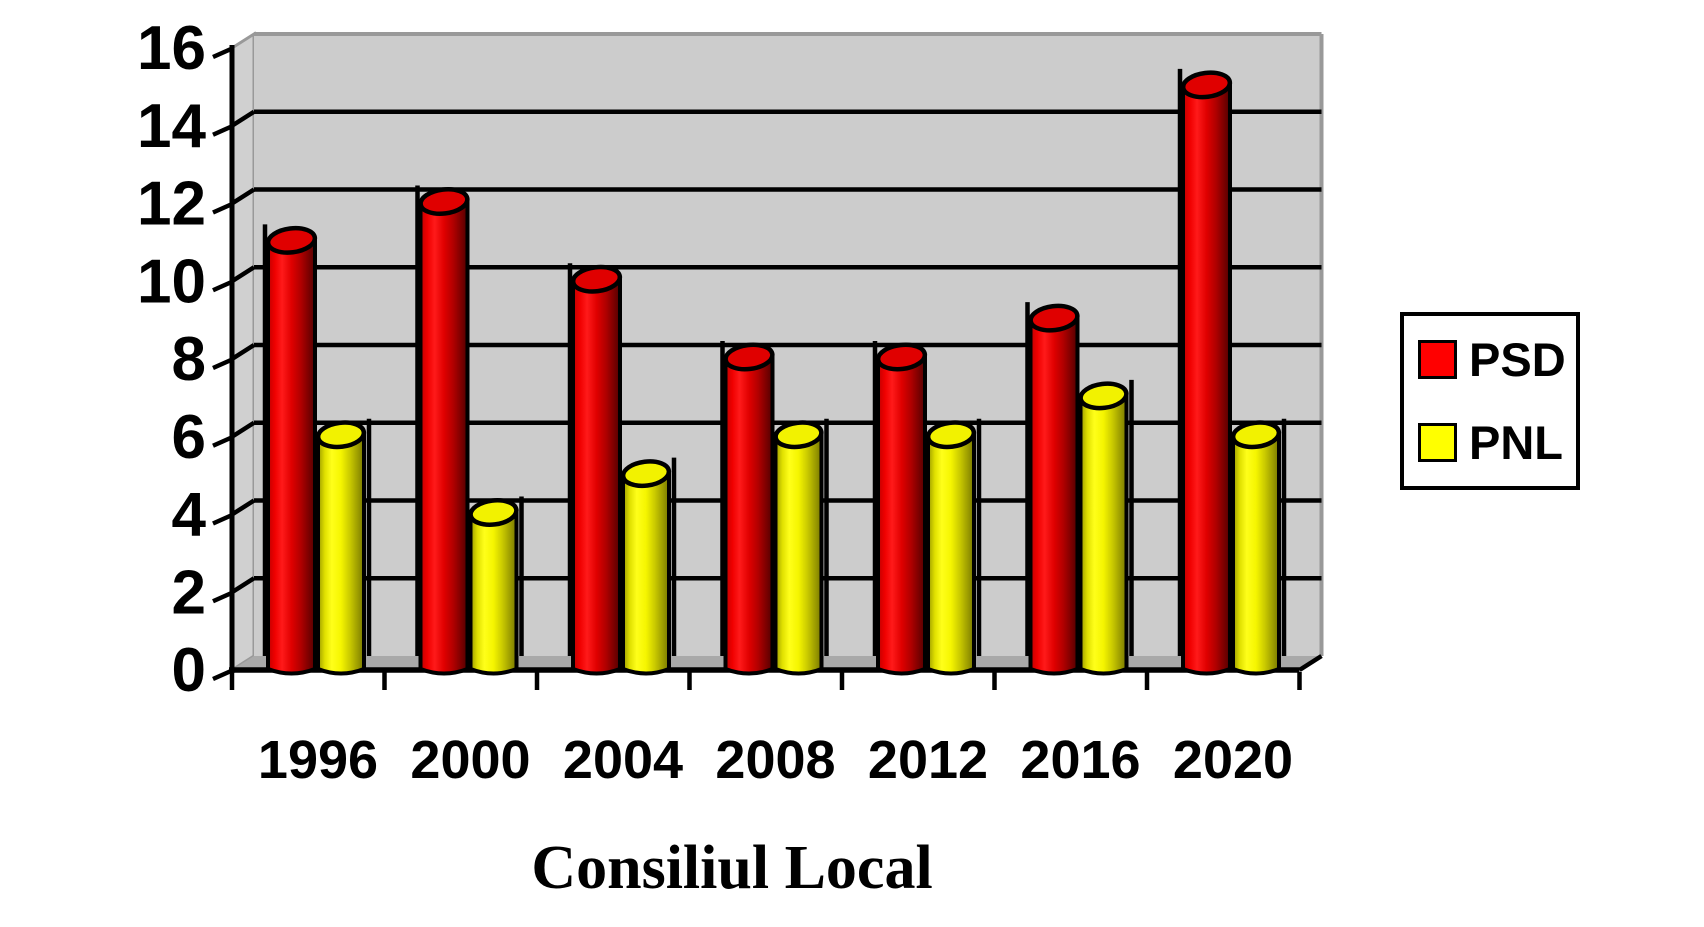  I want to click on bar-pnl-1996, so click(341, 548).